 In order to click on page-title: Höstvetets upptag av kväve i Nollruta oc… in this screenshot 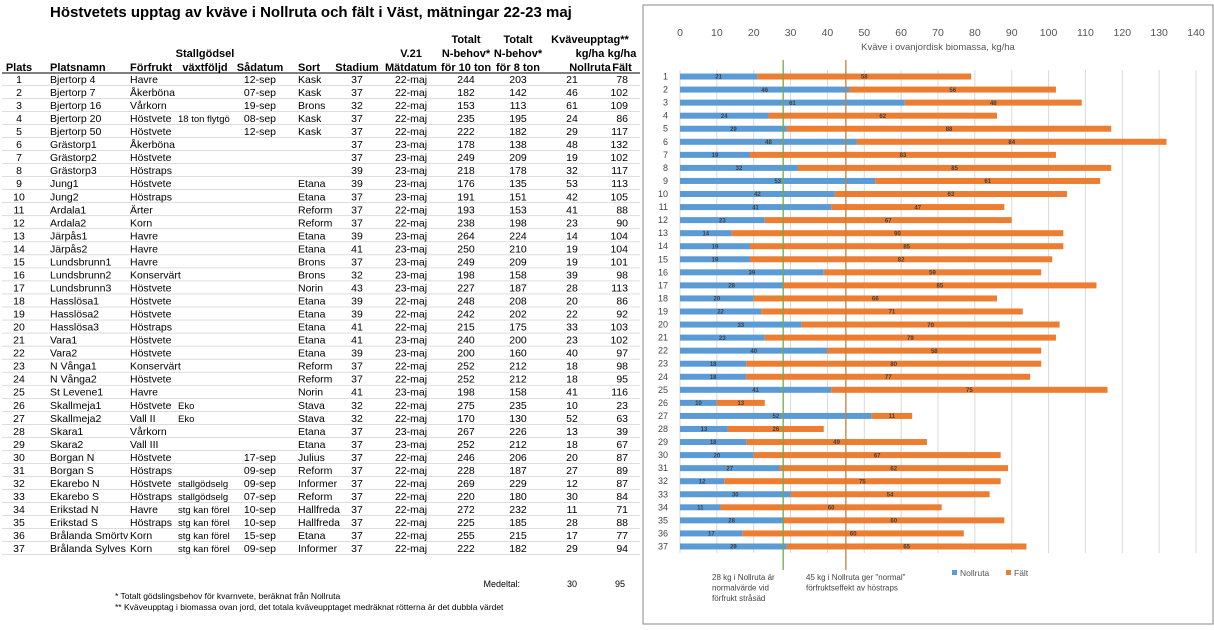, I will do `click(311, 12)`.